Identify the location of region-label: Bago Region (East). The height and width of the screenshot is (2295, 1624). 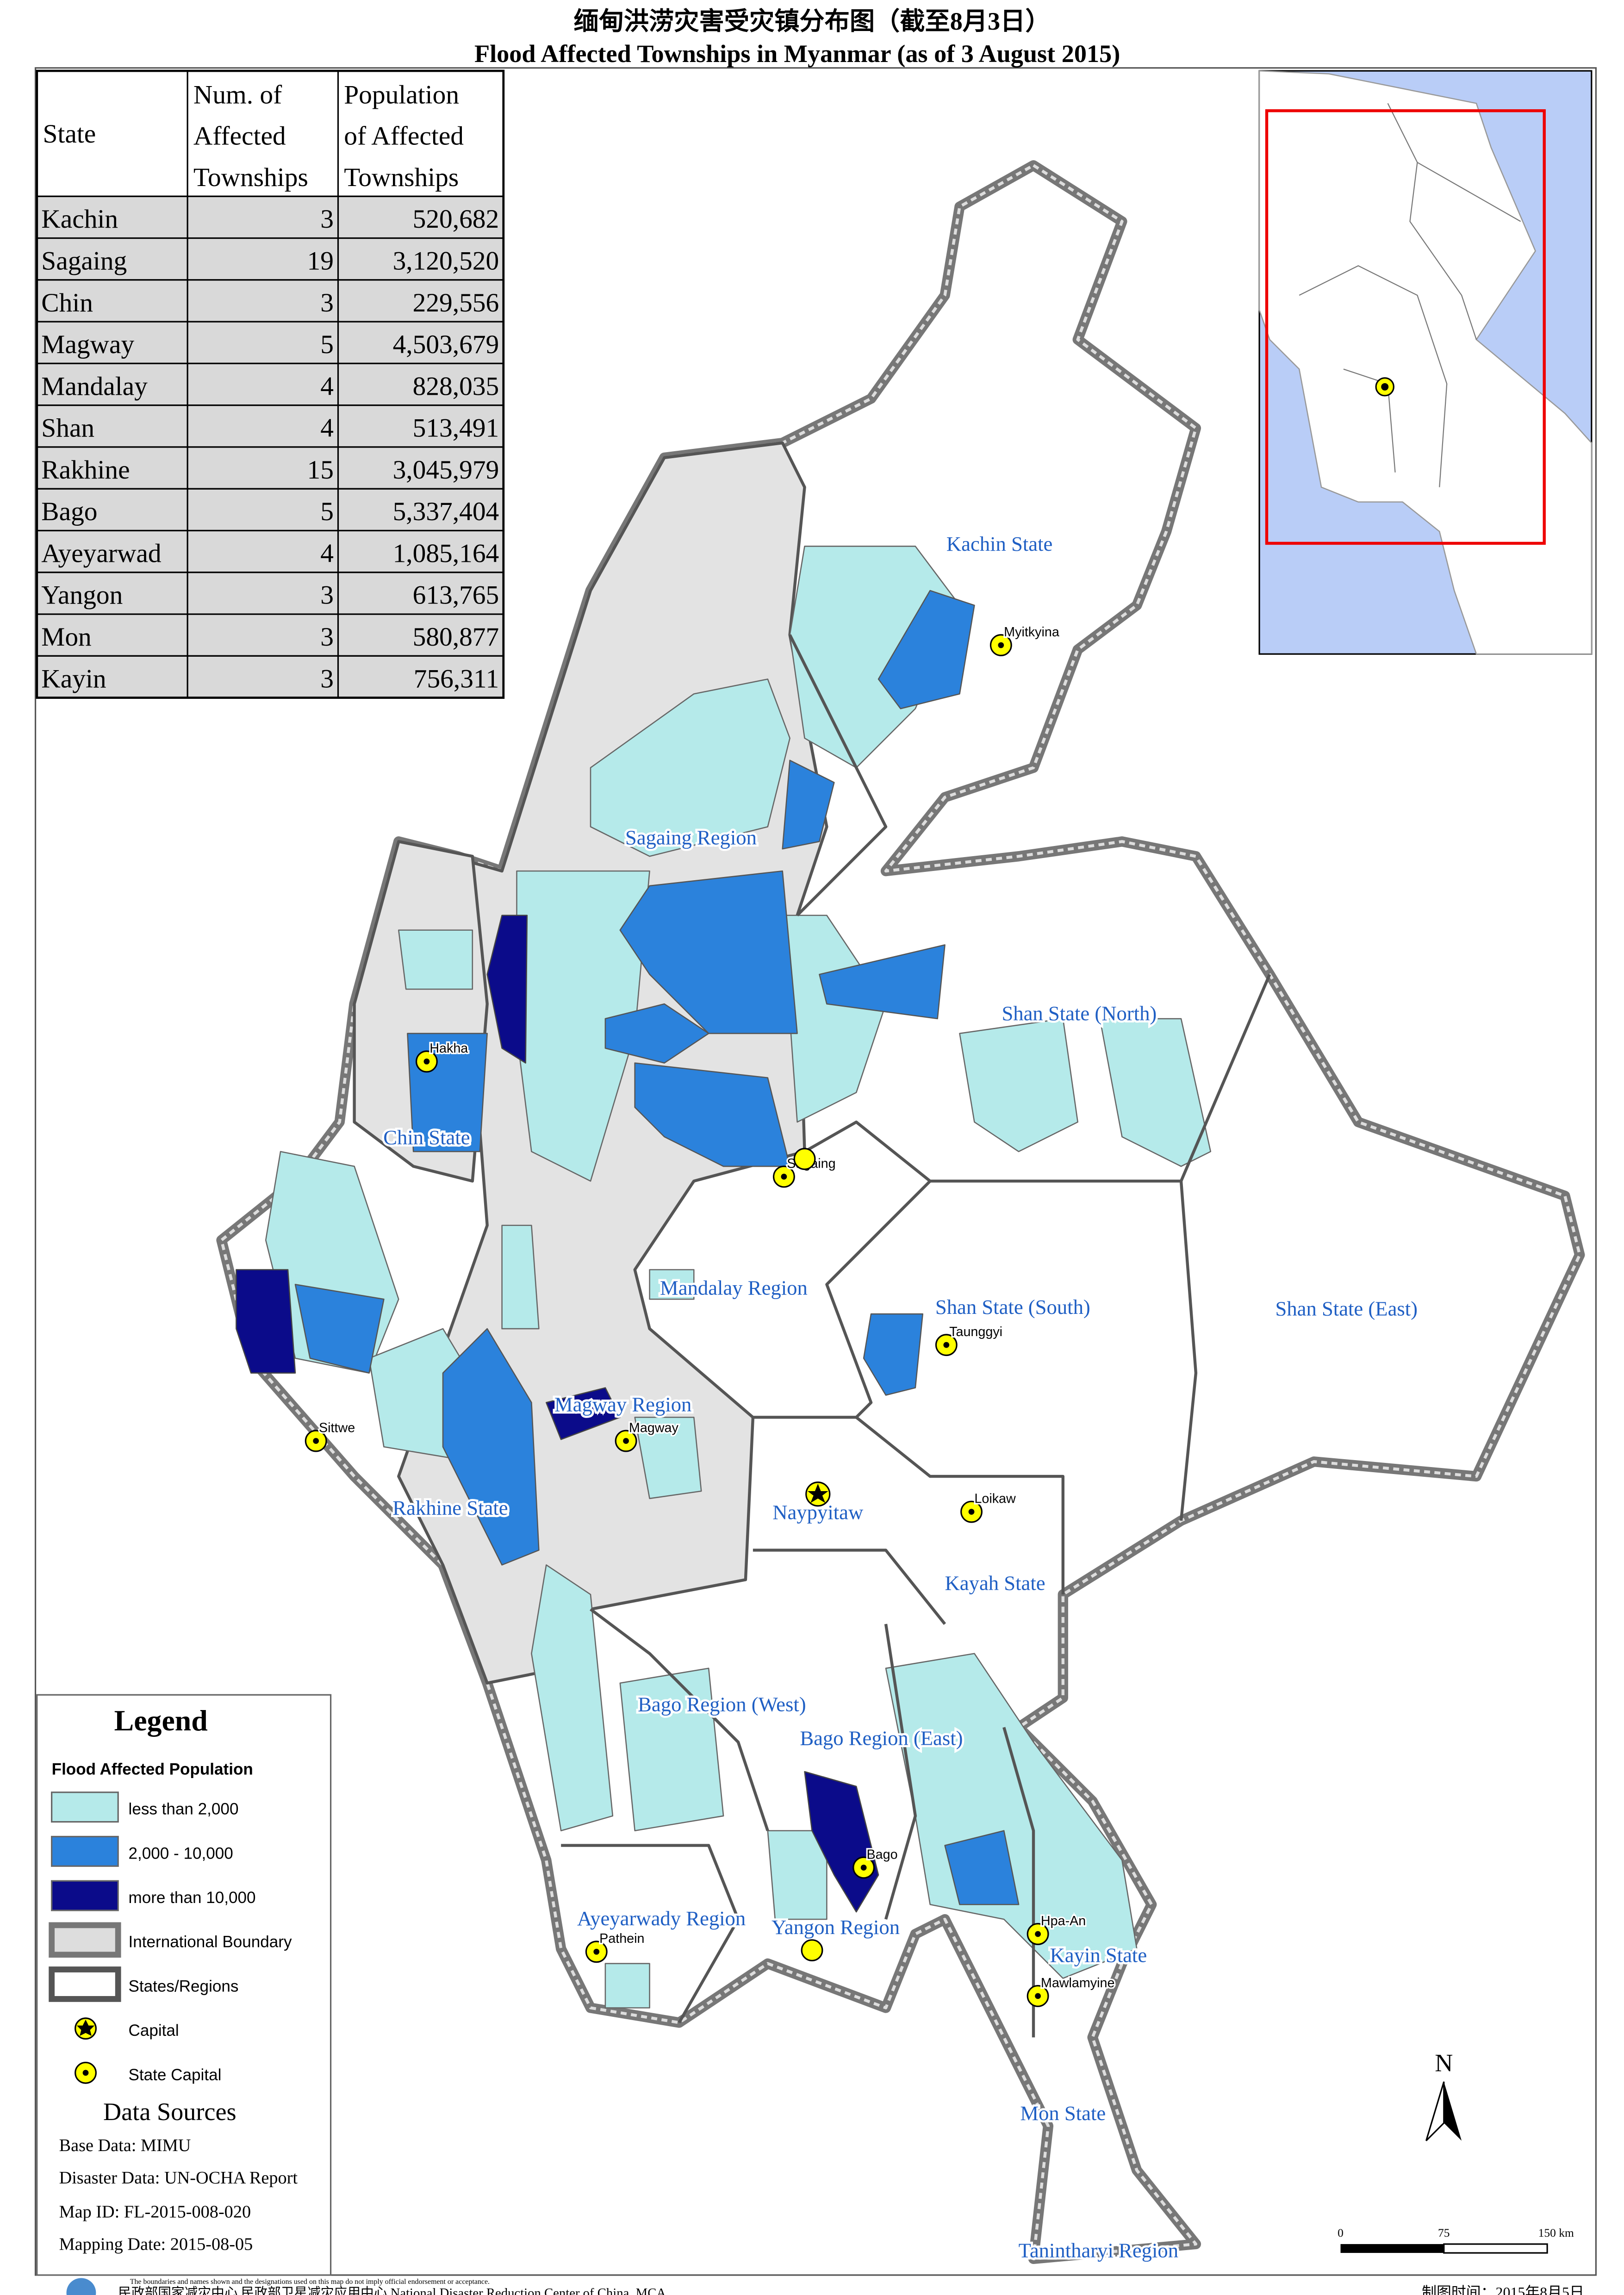
(881, 1738).